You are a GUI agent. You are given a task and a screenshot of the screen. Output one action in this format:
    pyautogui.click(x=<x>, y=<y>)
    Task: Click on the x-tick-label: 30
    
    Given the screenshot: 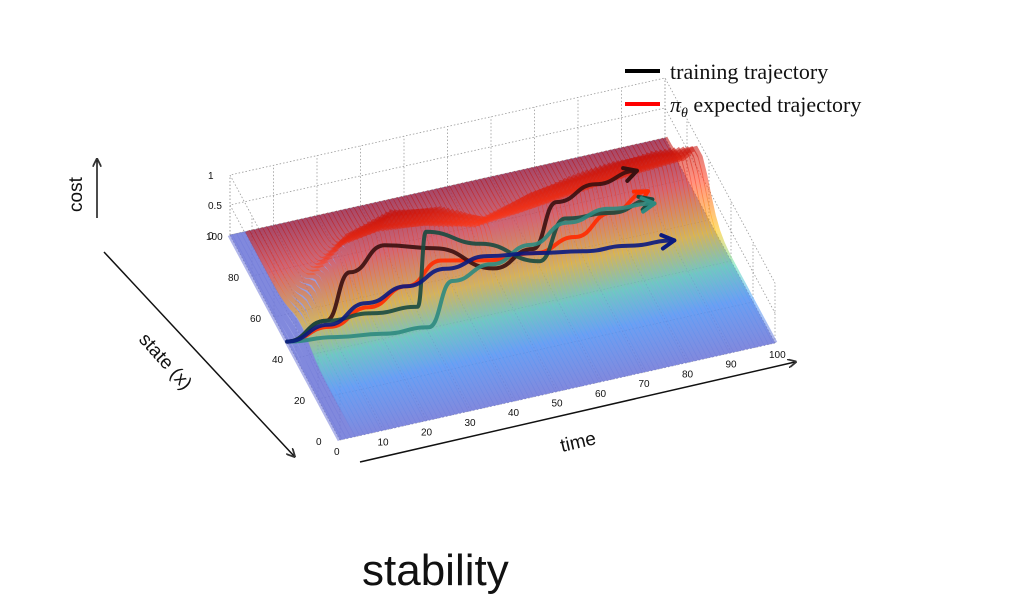 What is the action you would take?
    pyautogui.click(x=471, y=423)
    